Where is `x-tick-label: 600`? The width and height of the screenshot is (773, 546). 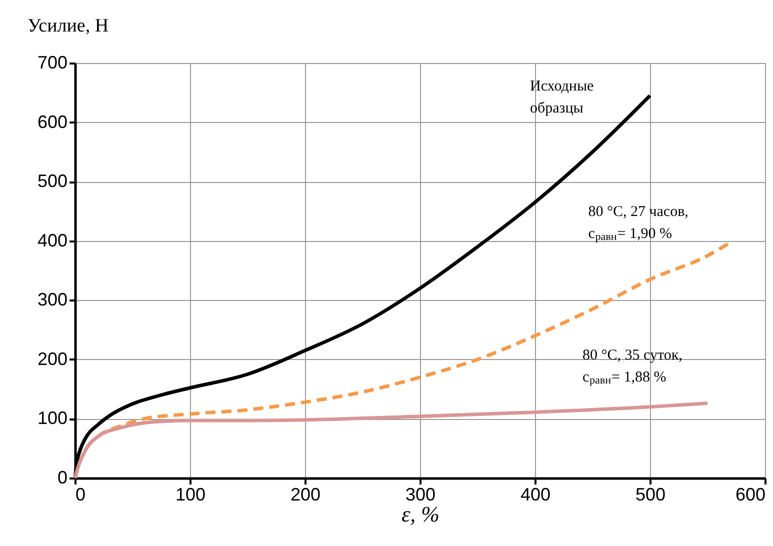
x-tick-label: 600 is located at coordinates (750, 494).